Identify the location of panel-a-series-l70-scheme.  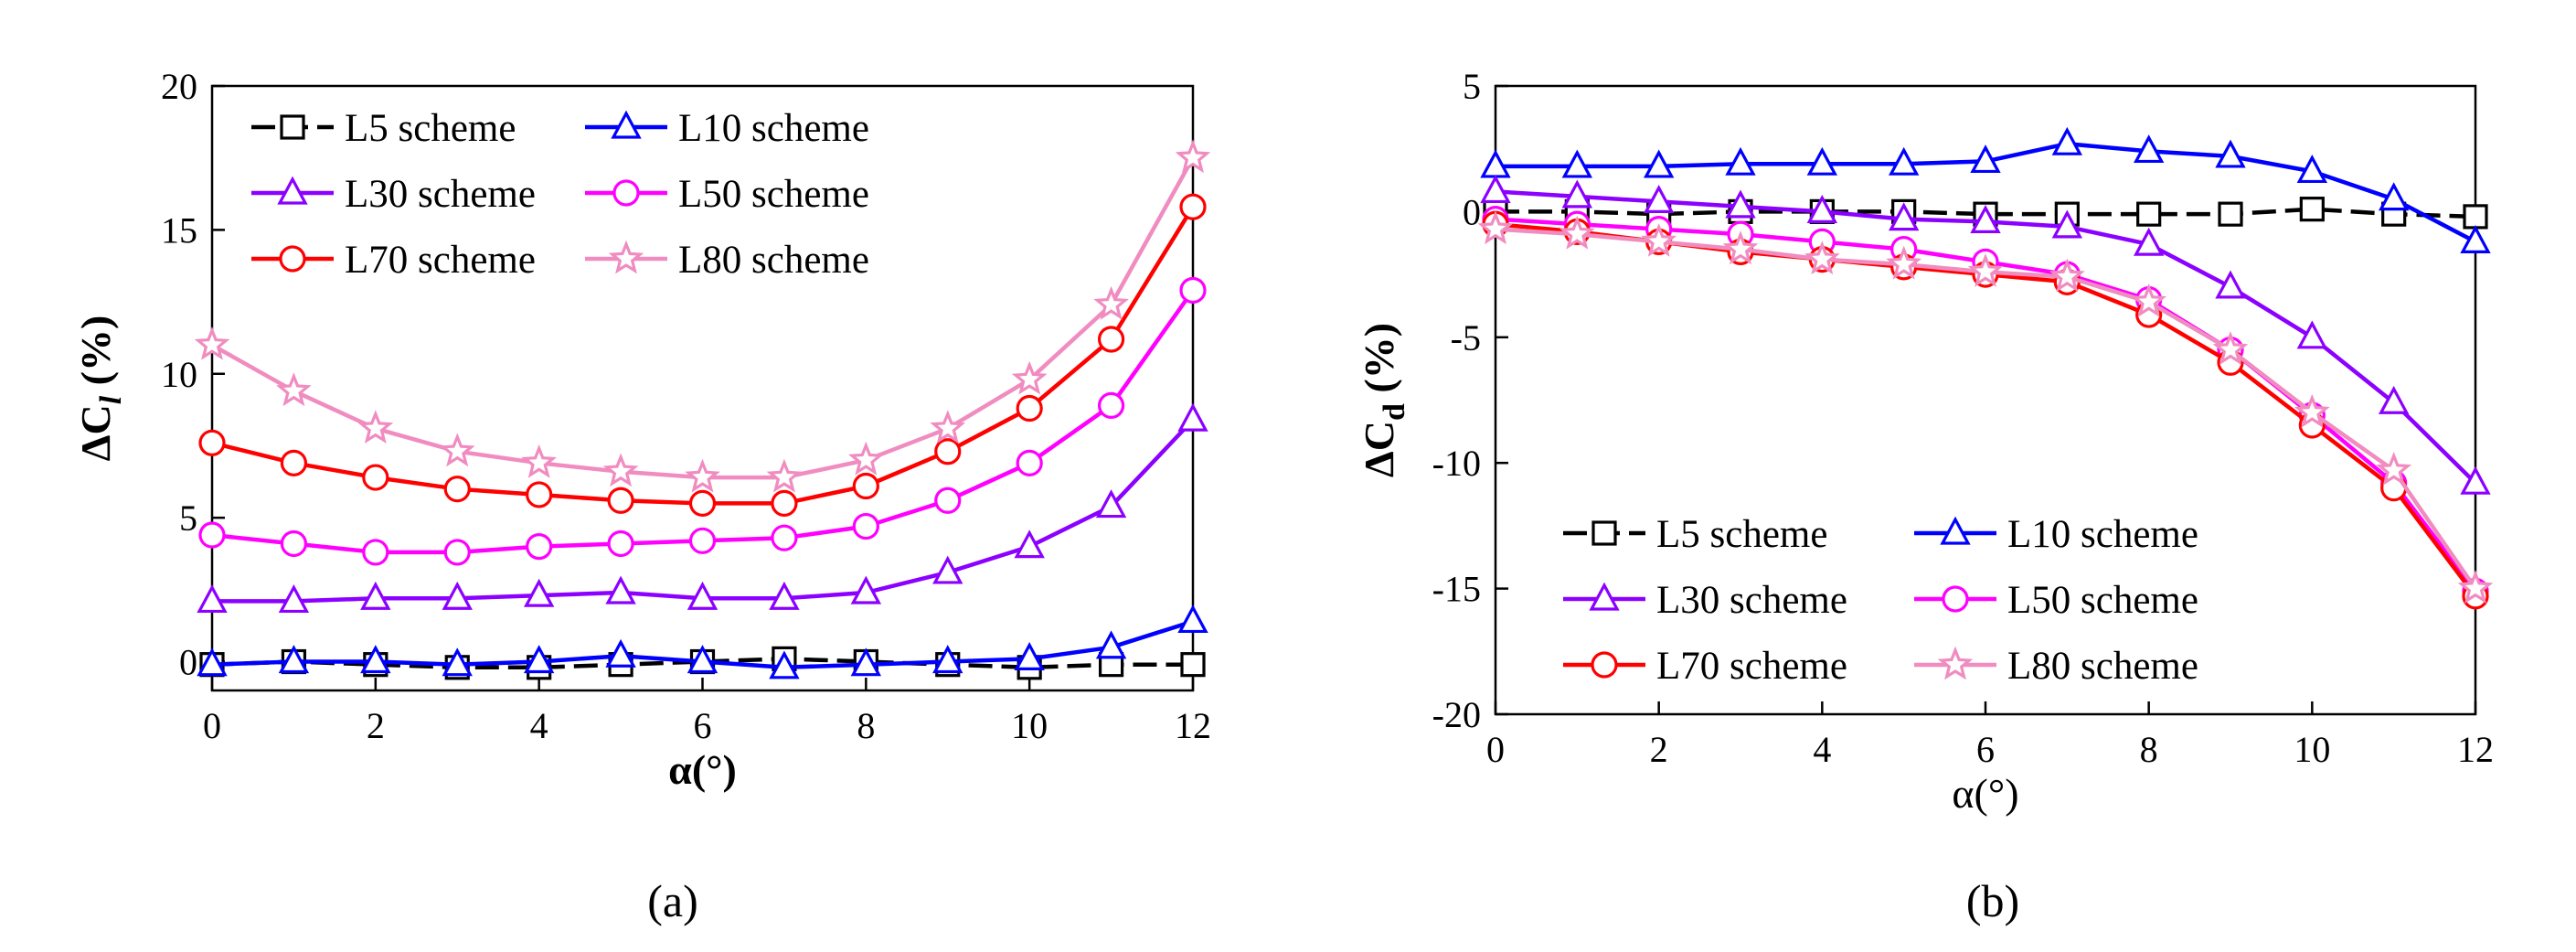
(702, 355).